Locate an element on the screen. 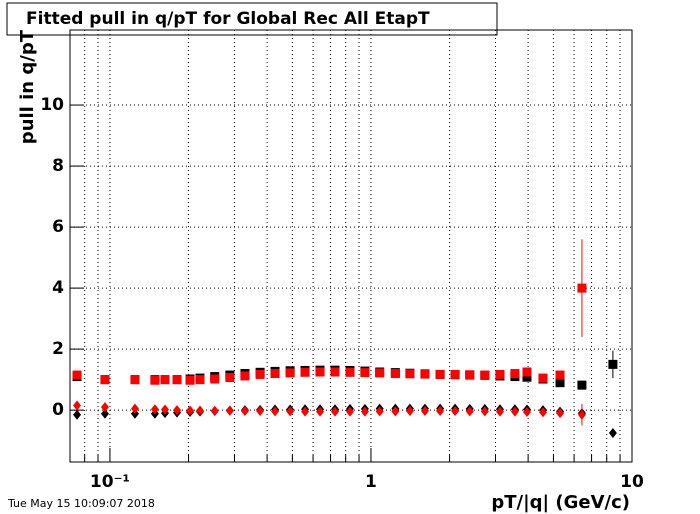  y-tick-label: 4 is located at coordinates (58, 288).